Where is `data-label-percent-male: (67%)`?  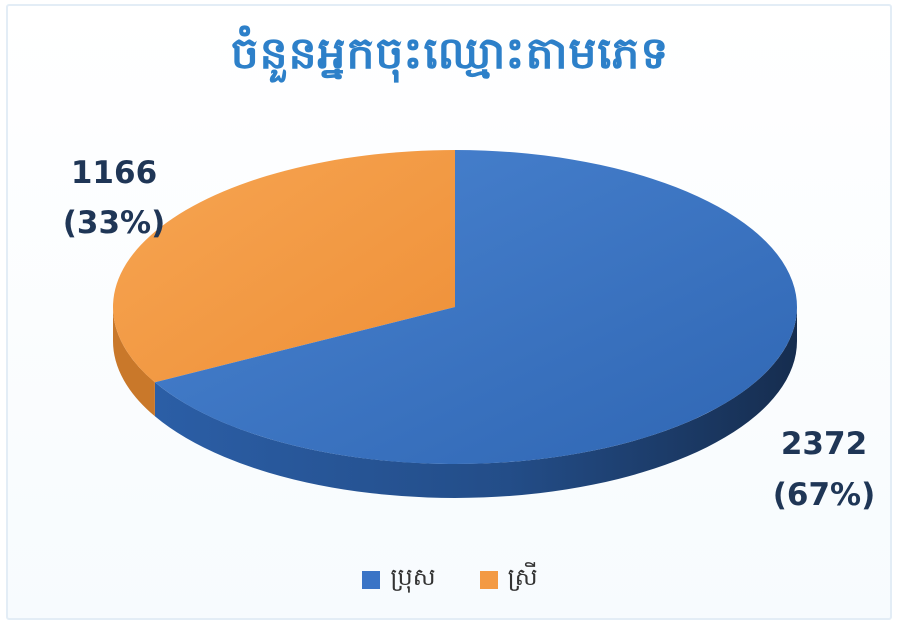
data-label-percent-male: (67%) is located at coordinates (824, 495).